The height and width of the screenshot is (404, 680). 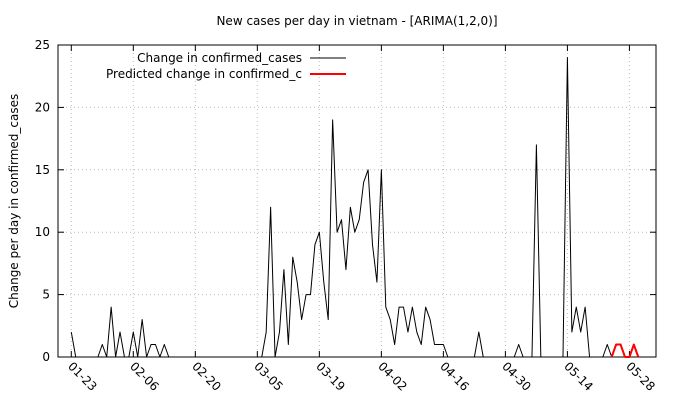 I want to click on y-tick-label: 10, so click(x=42, y=232).